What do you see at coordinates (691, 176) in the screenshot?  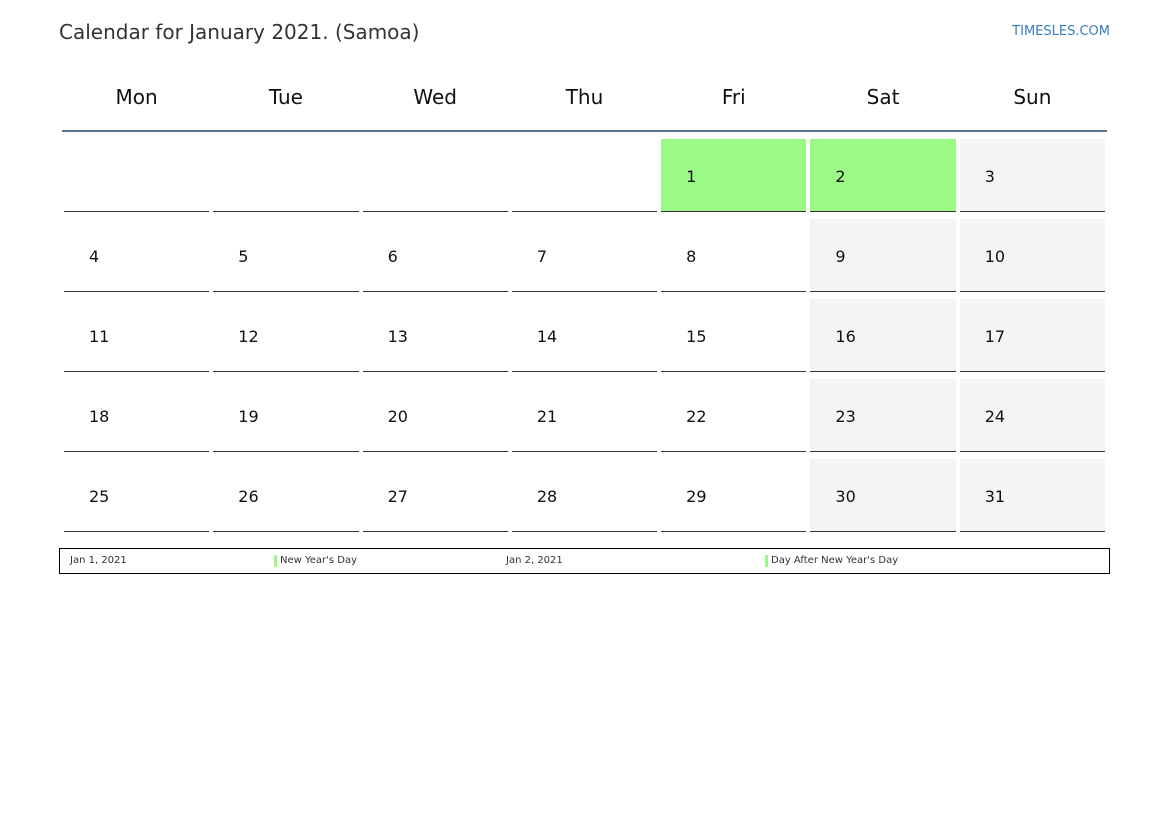 I see `day-number: 1` at bounding box center [691, 176].